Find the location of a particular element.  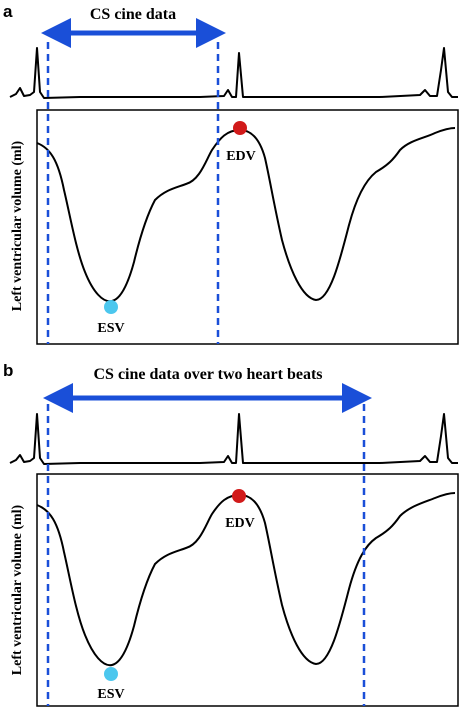

panel-a-edv-marker is located at coordinates (240, 128).